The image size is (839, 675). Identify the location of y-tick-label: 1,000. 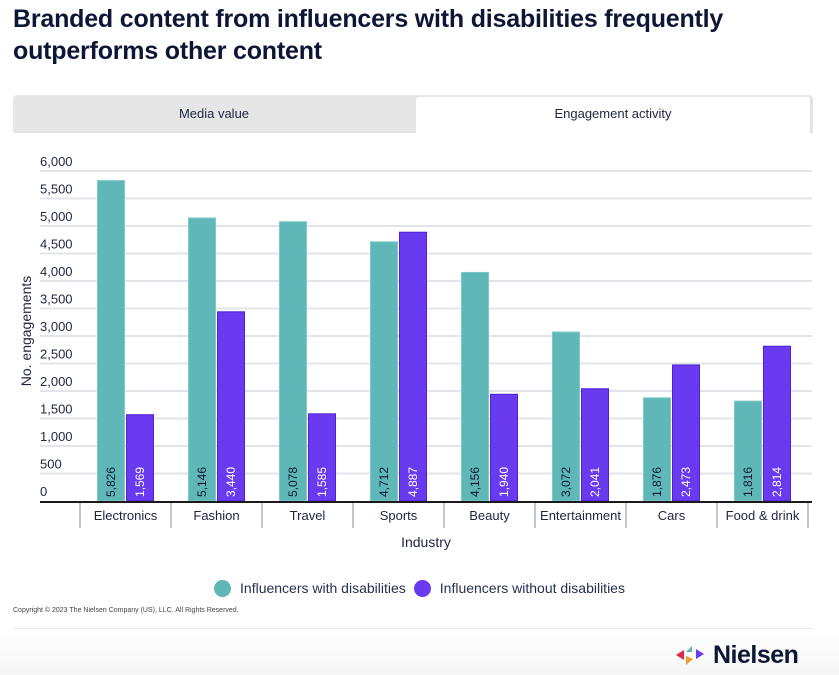
(56, 436).